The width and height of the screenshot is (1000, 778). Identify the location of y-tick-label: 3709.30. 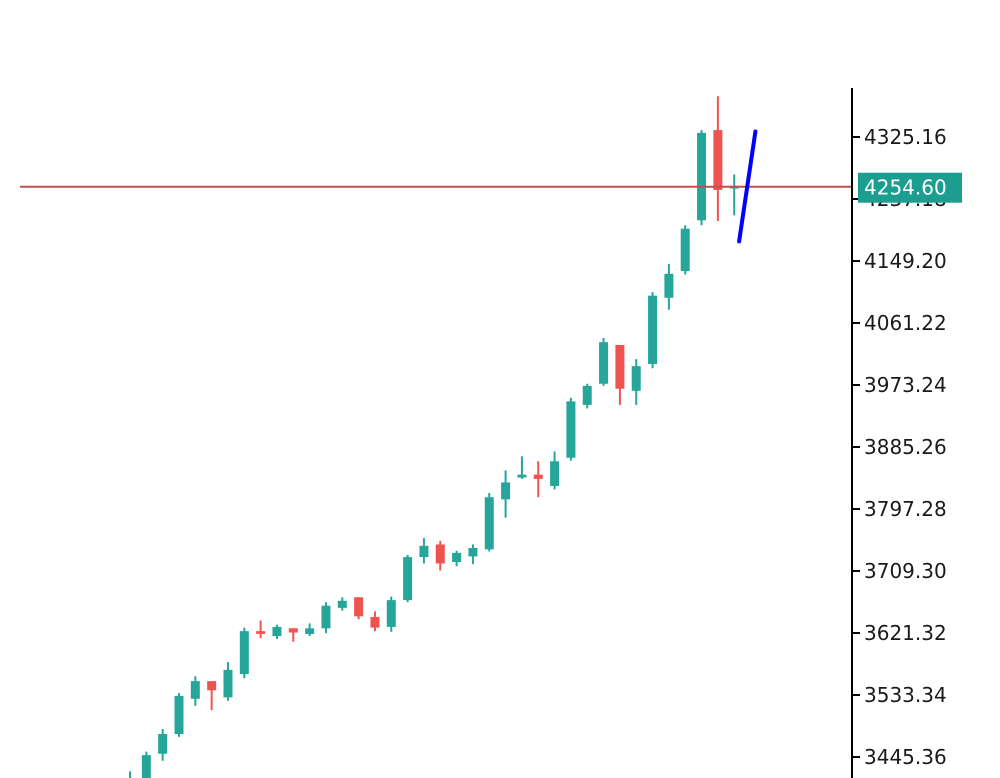
(905, 571).